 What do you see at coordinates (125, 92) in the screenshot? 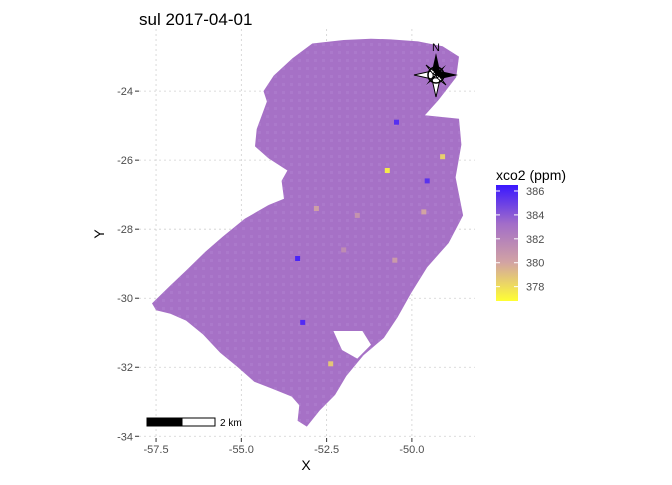
I see `y-tick-label: -24` at bounding box center [125, 92].